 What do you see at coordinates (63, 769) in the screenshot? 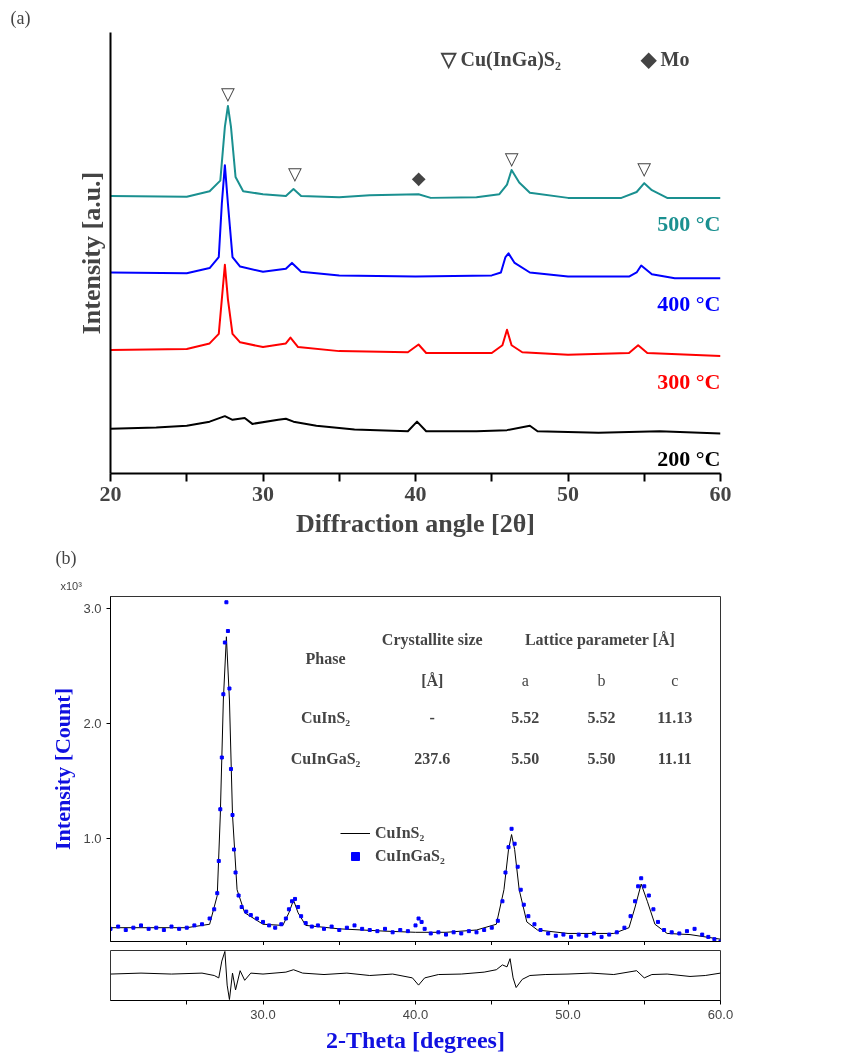
I see `y-axis-title: Intensity [Count]` at bounding box center [63, 769].